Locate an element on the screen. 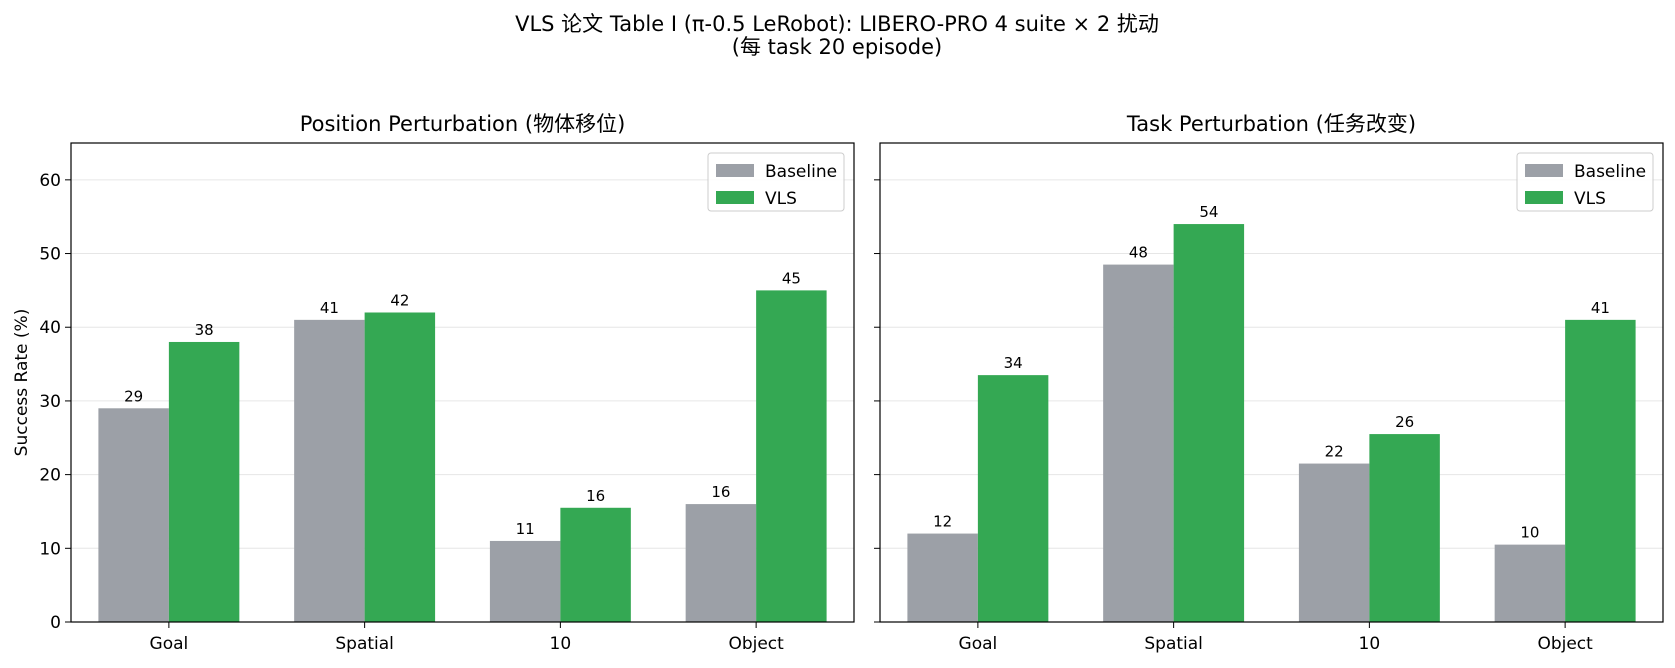 Image resolution: width=1675 pixels, height=668 pixels. panel-title: Position Perturbation (物体移位) is located at coordinates (463, 124).